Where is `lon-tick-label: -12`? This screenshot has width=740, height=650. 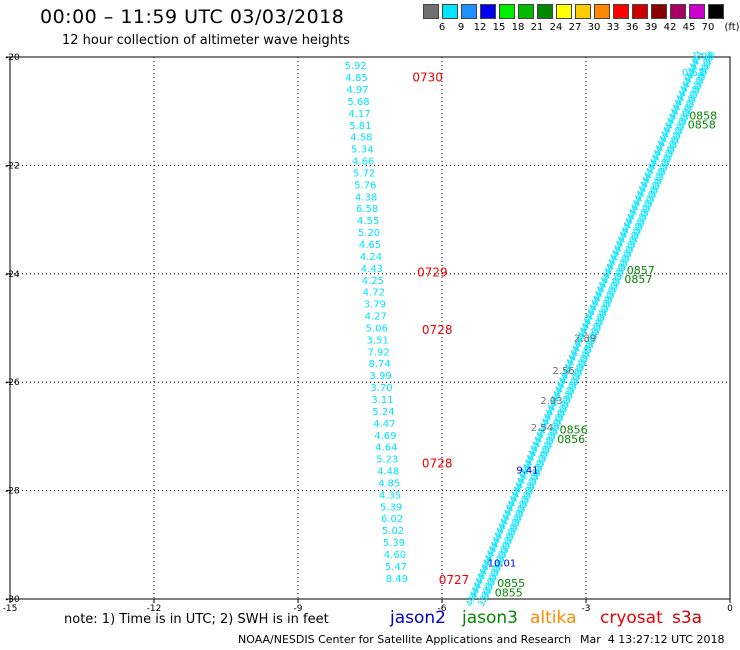
lon-tick-label: -12 is located at coordinates (154, 609).